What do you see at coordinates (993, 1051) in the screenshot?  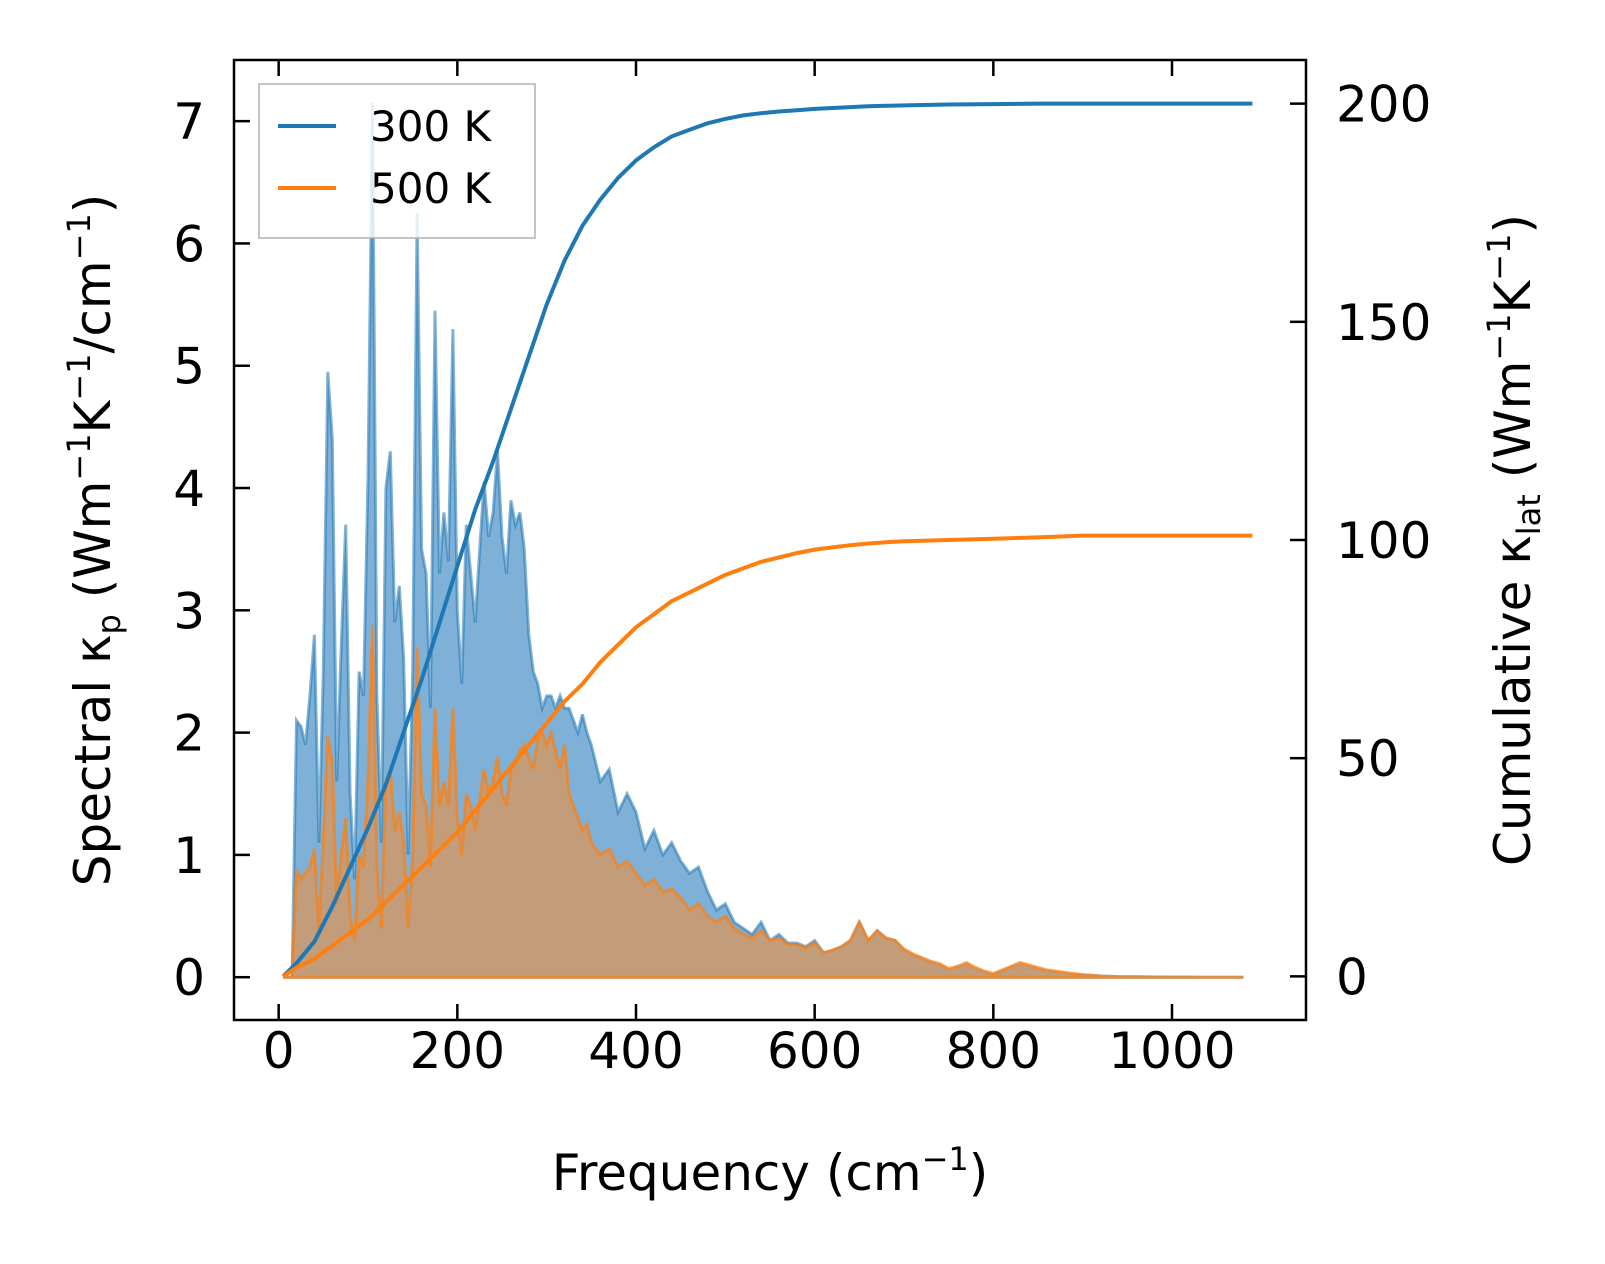 I see `x-tick-label: 800` at bounding box center [993, 1051].